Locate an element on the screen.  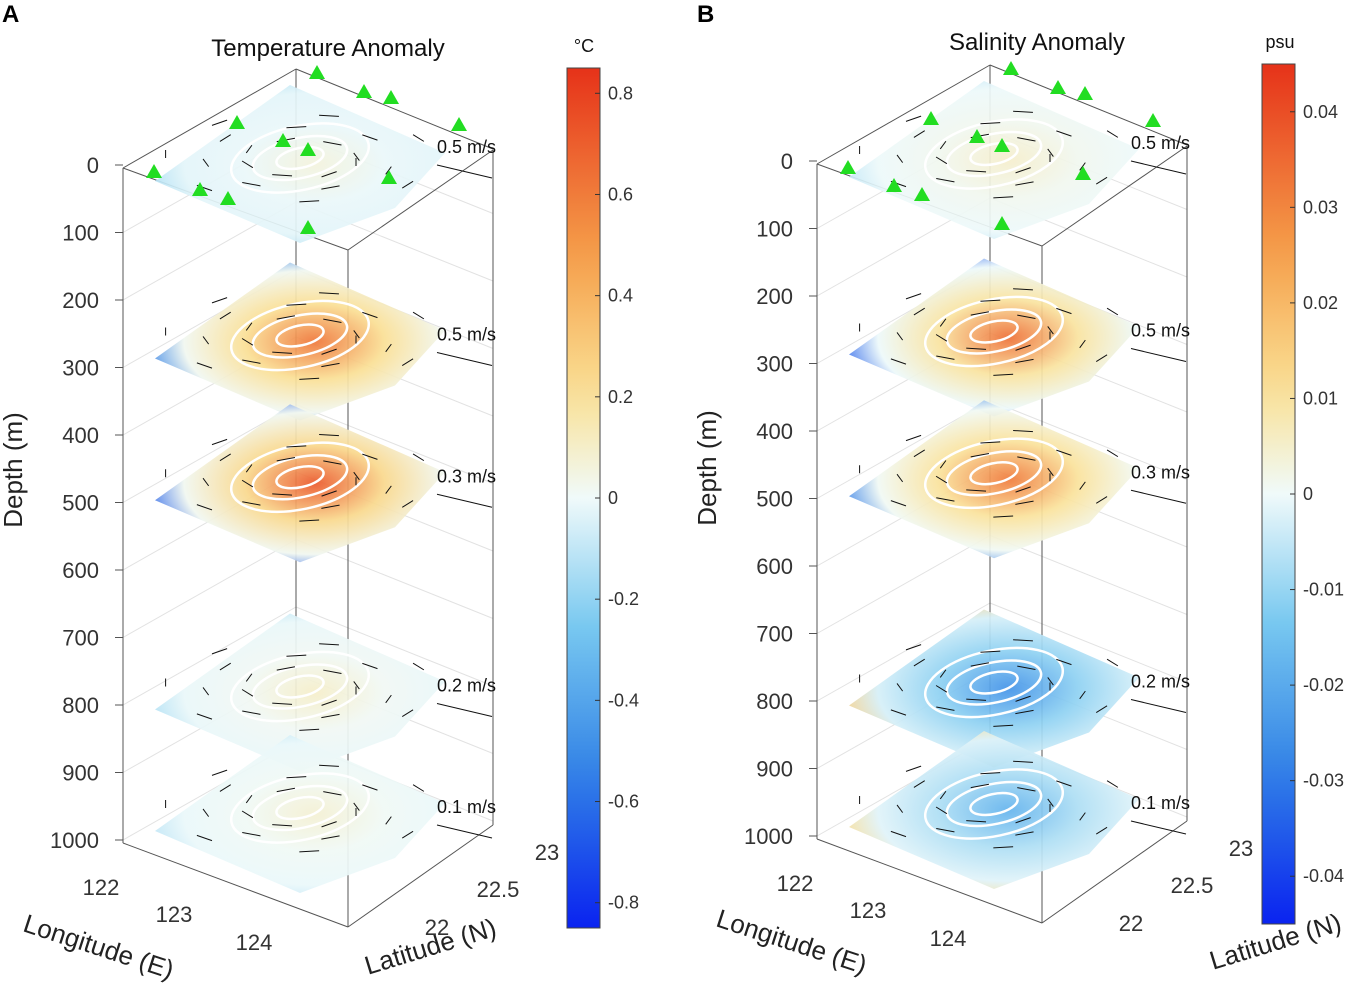
colorbar-tick-label: 0 is located at coordinates (613, 498).